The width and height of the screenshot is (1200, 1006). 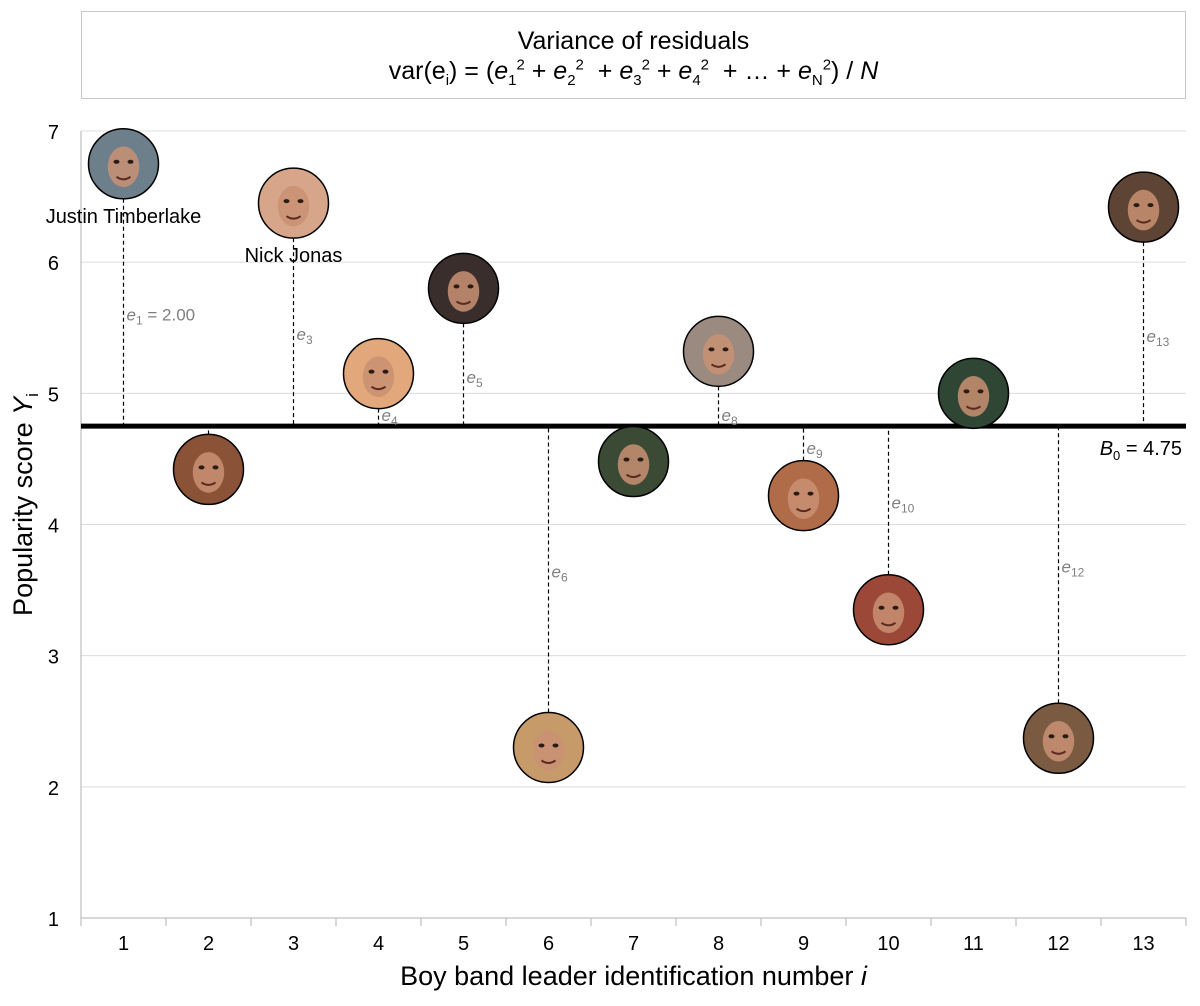 I want to click on x-tick-label-10: 10, so click(x=888, y=944).